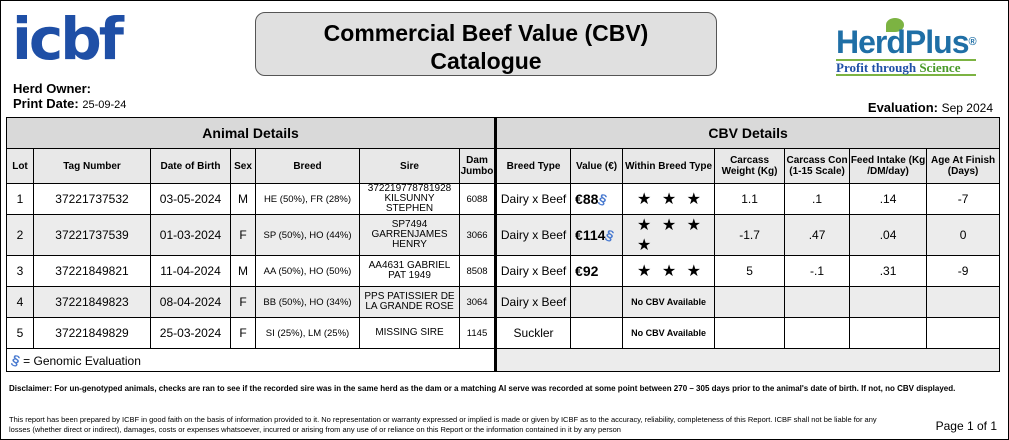  Describe the element at coordinates (307, 271) in the screenshot. I see `breed: AA (50%), HO (50%)` at that location.